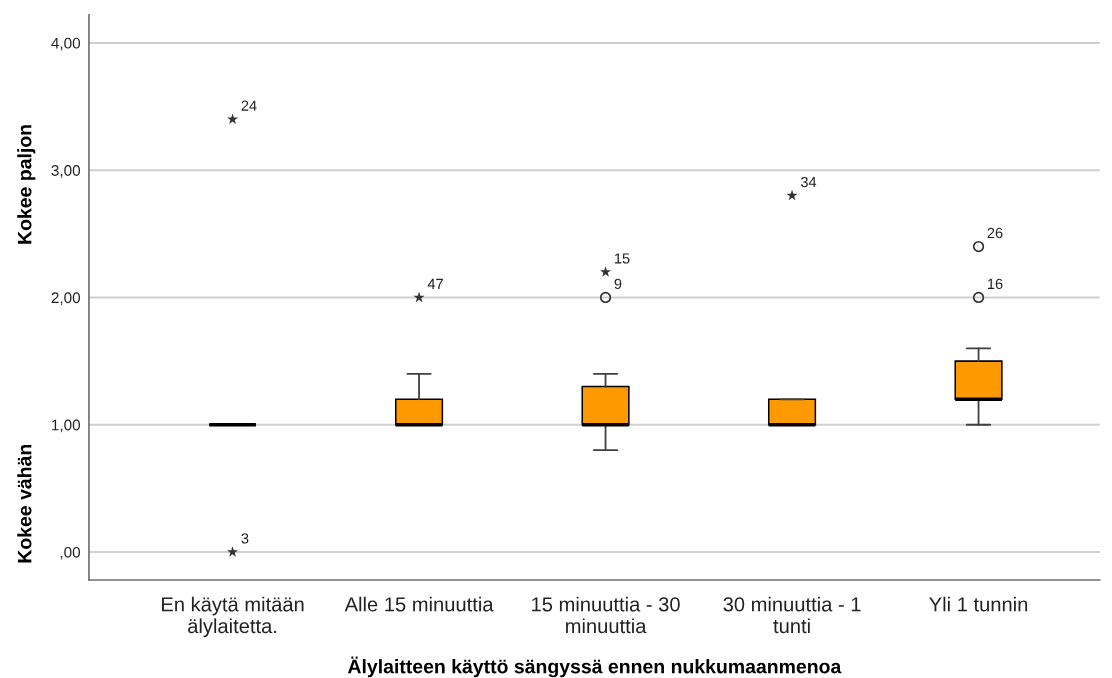 This screenshot has width=1112, height=678. I want to click on annotation: 9, so click(618, 284).